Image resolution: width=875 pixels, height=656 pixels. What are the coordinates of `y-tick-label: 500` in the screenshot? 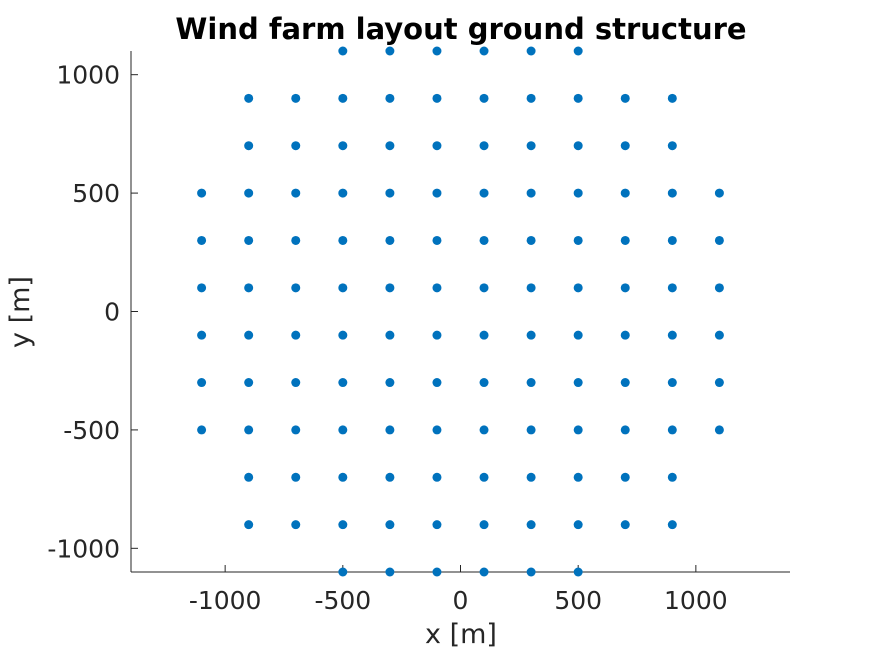 It's located at (96, 193).